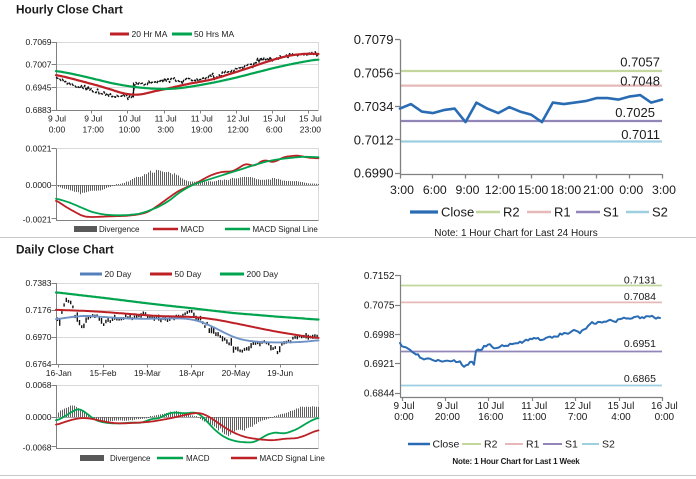  I want to click on svg-text:Note: 1 Hour Chart for Last 24: Note: 1 Hour Chart for Last 24 Hours, so click(515, 233).